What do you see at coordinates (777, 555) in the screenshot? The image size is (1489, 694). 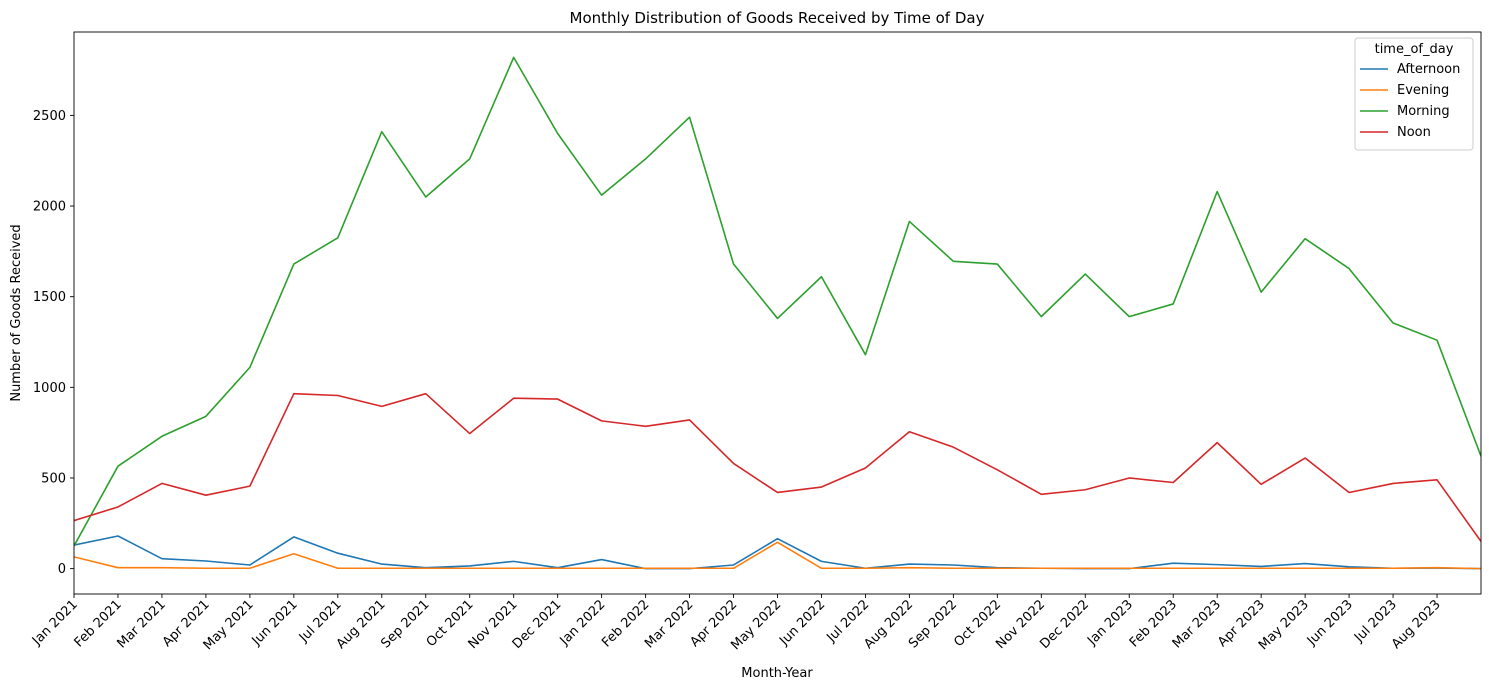 I see `series-line-evening` at bounding box center [777, 555].